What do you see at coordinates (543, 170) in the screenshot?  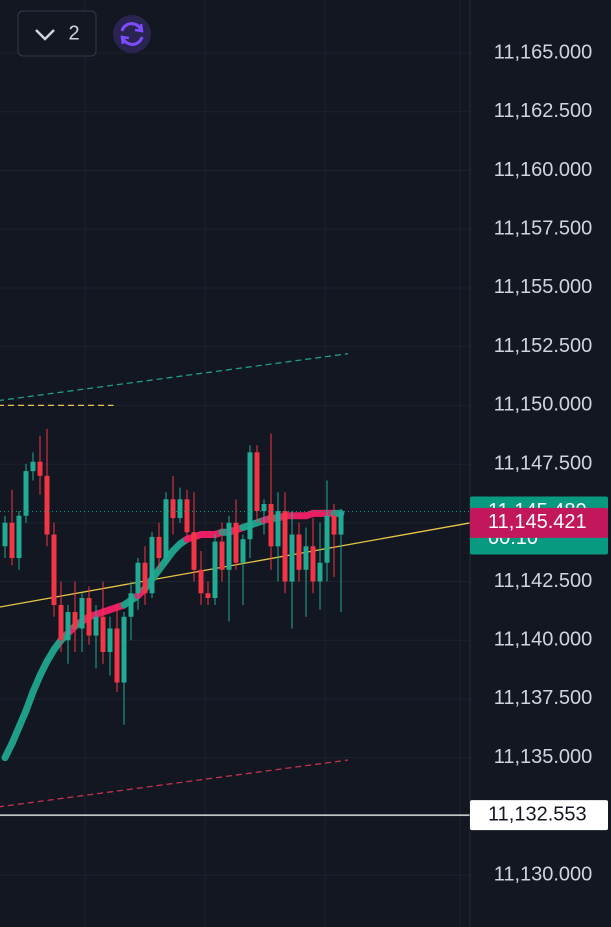 I see `y-tick-label: 11,160.000` at bounding box center [543, 170].